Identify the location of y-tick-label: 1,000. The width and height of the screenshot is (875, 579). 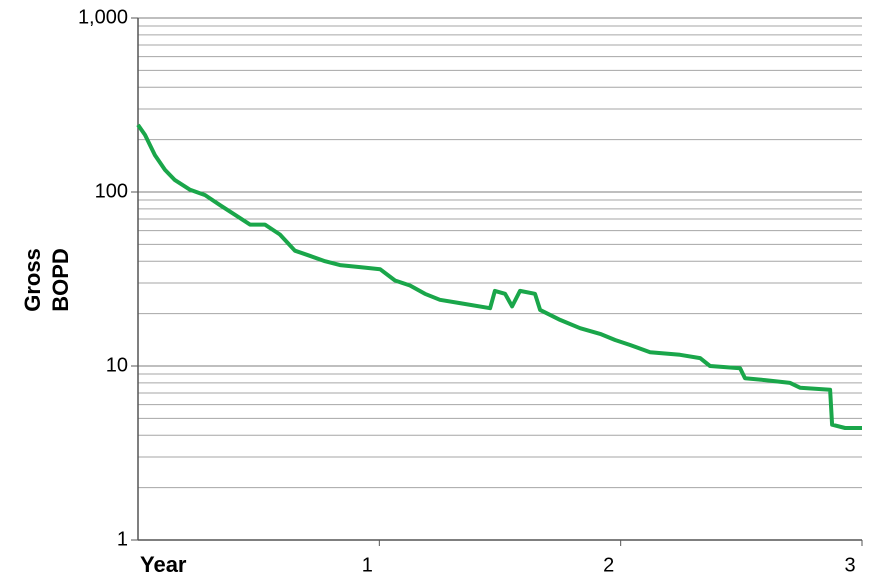
(103, 17).